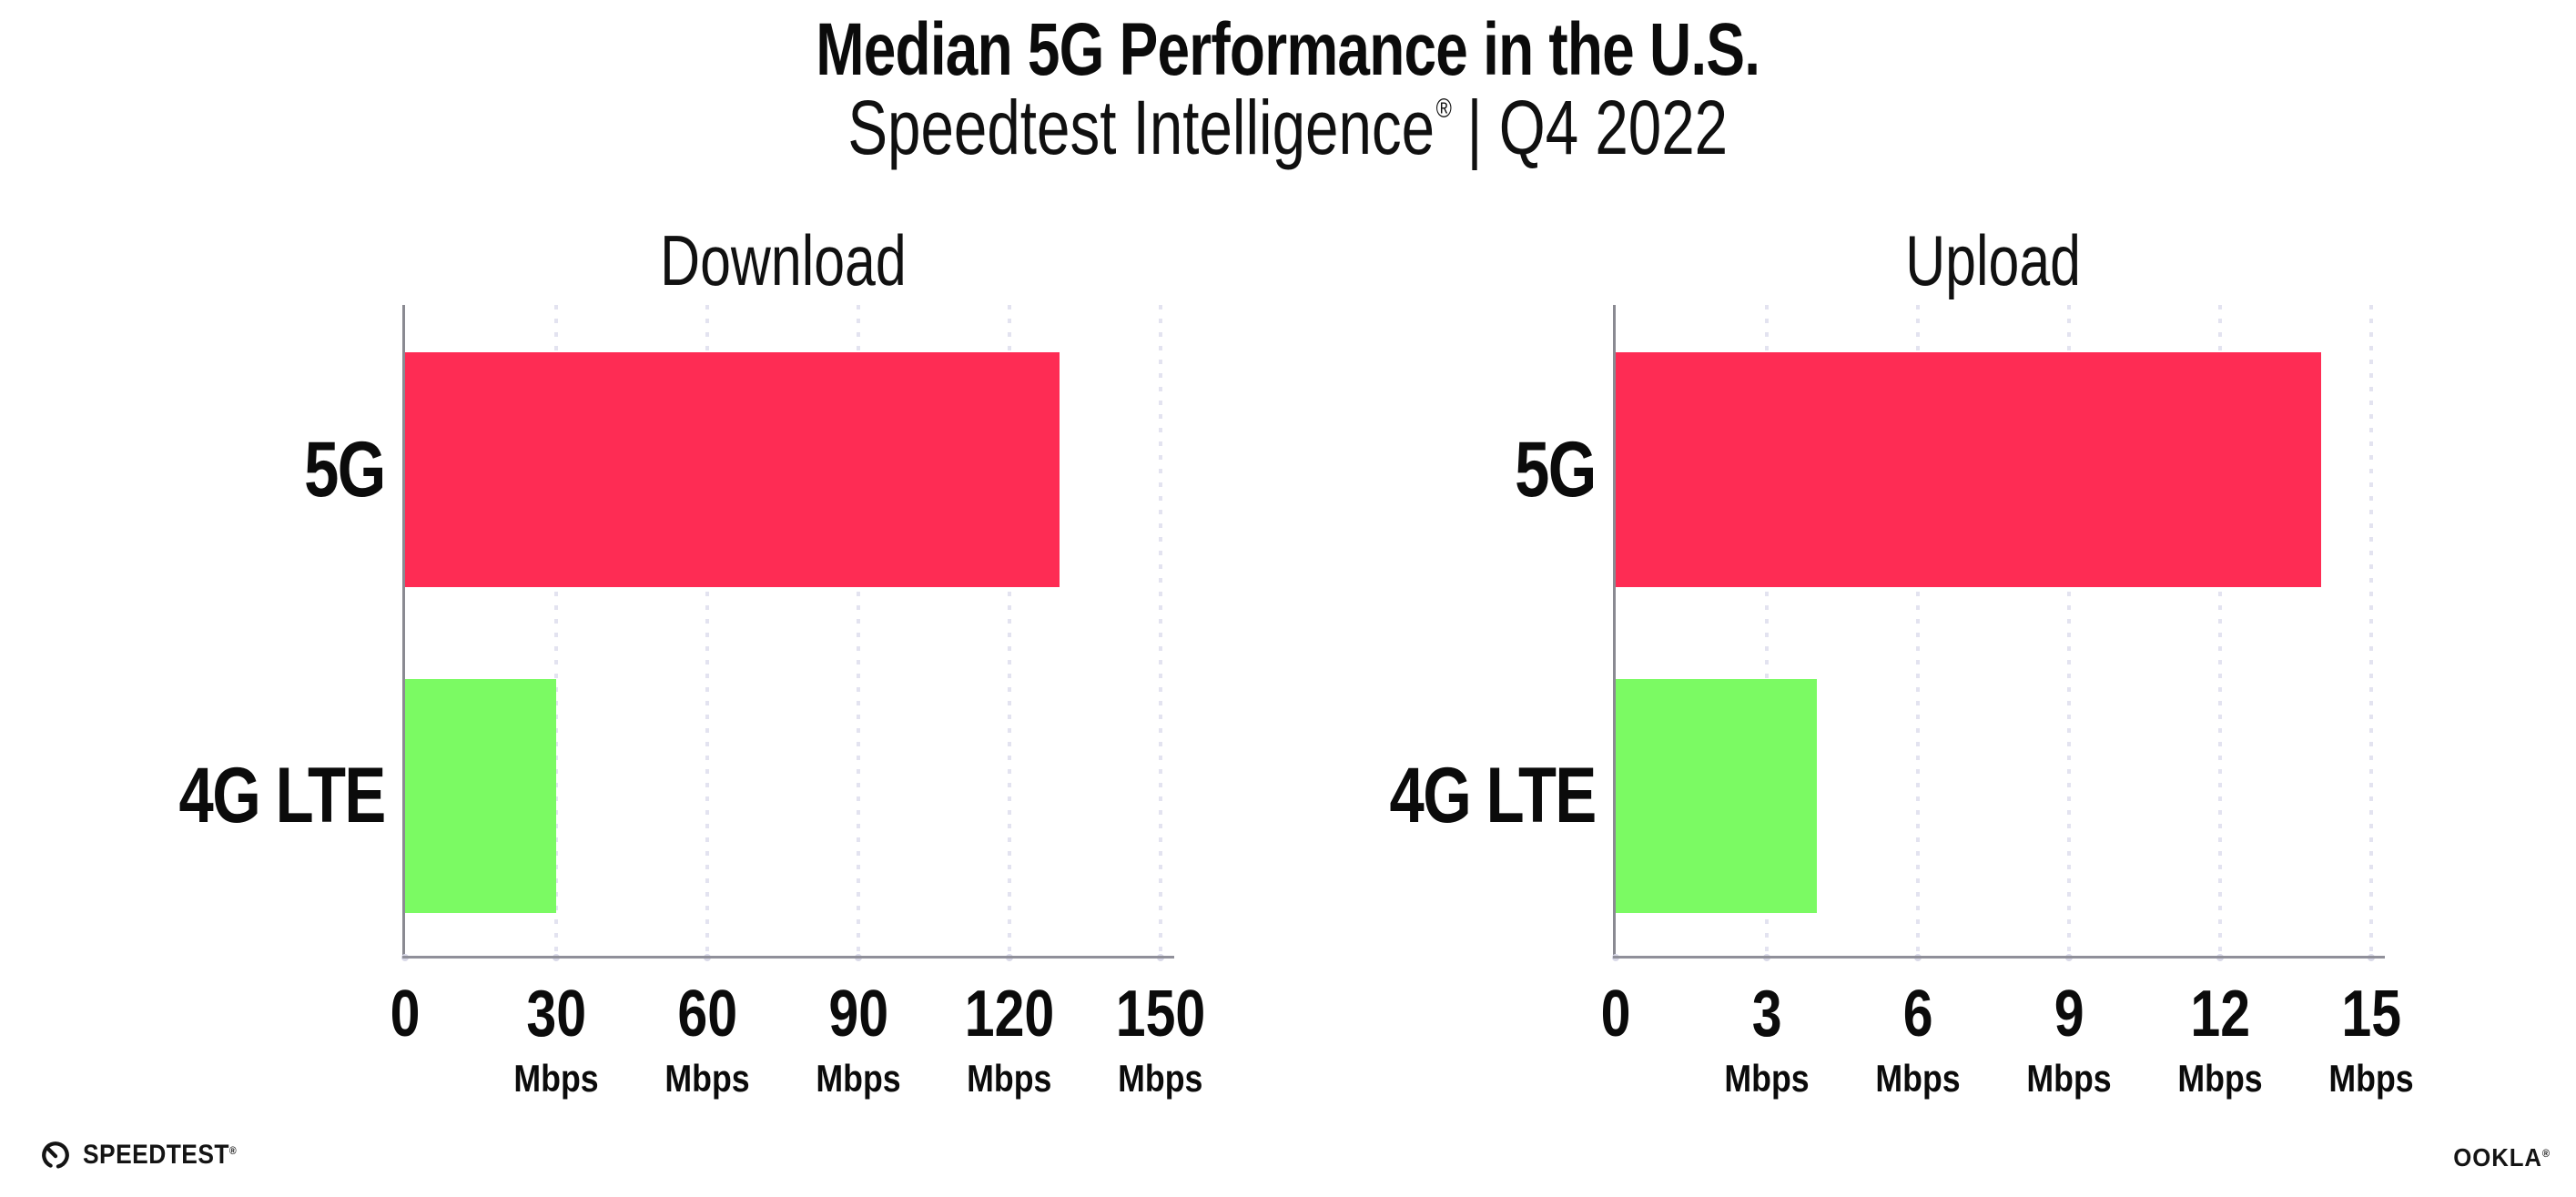 The width and height of the screenshot is (2576, 1197). Describe the element at coordinates (1141, 128) in the screenshot. I see `subtitle-brand: Speedtest Intelligence` at that location.